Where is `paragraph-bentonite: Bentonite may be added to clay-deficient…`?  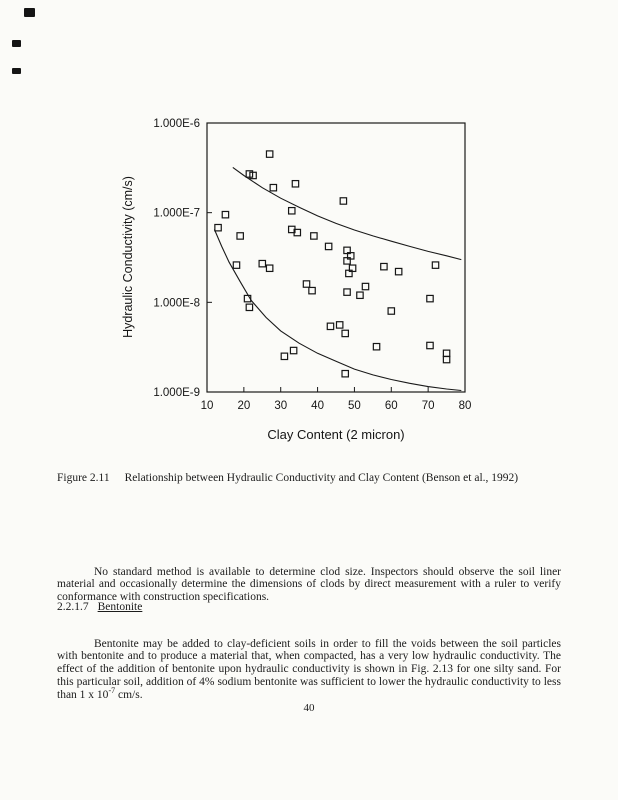 paragraph-bentonite: Bentonite may be added to clay-deficient… is located at coordinates (309, 670).